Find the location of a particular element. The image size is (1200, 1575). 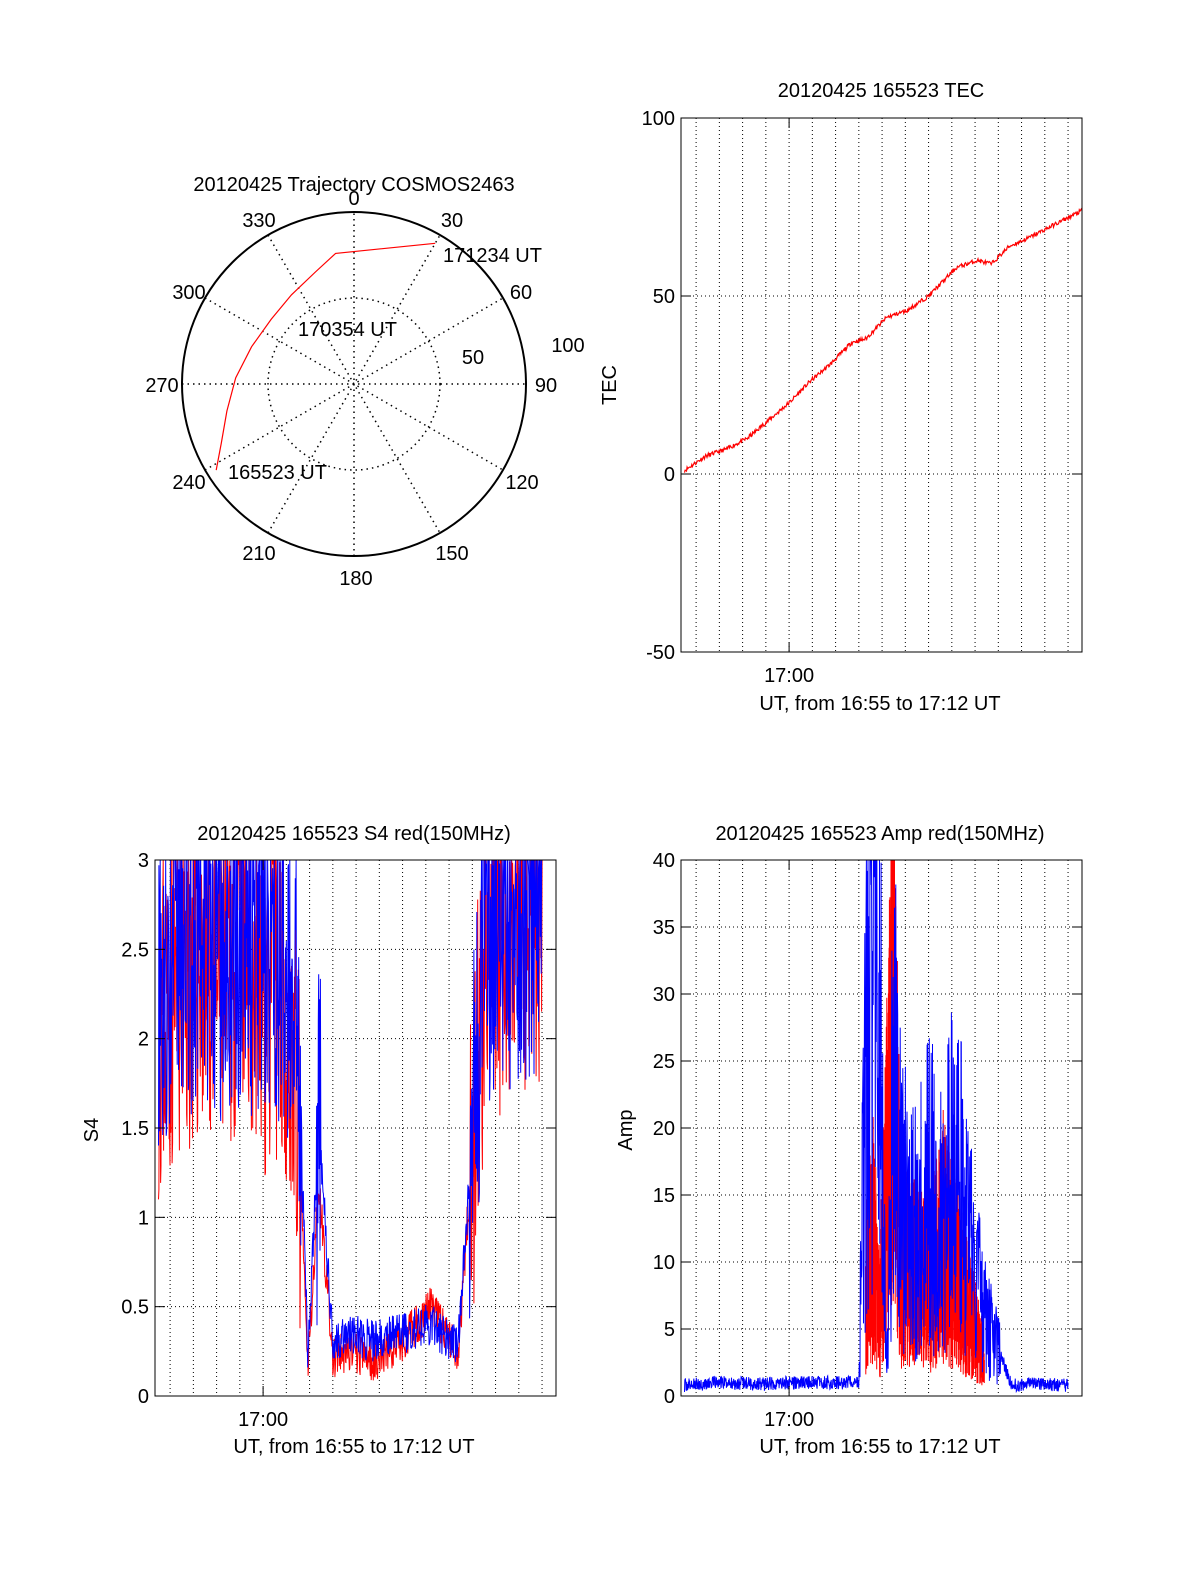

s4-ytick-label: 2 is located at coordinates (143, 1040).